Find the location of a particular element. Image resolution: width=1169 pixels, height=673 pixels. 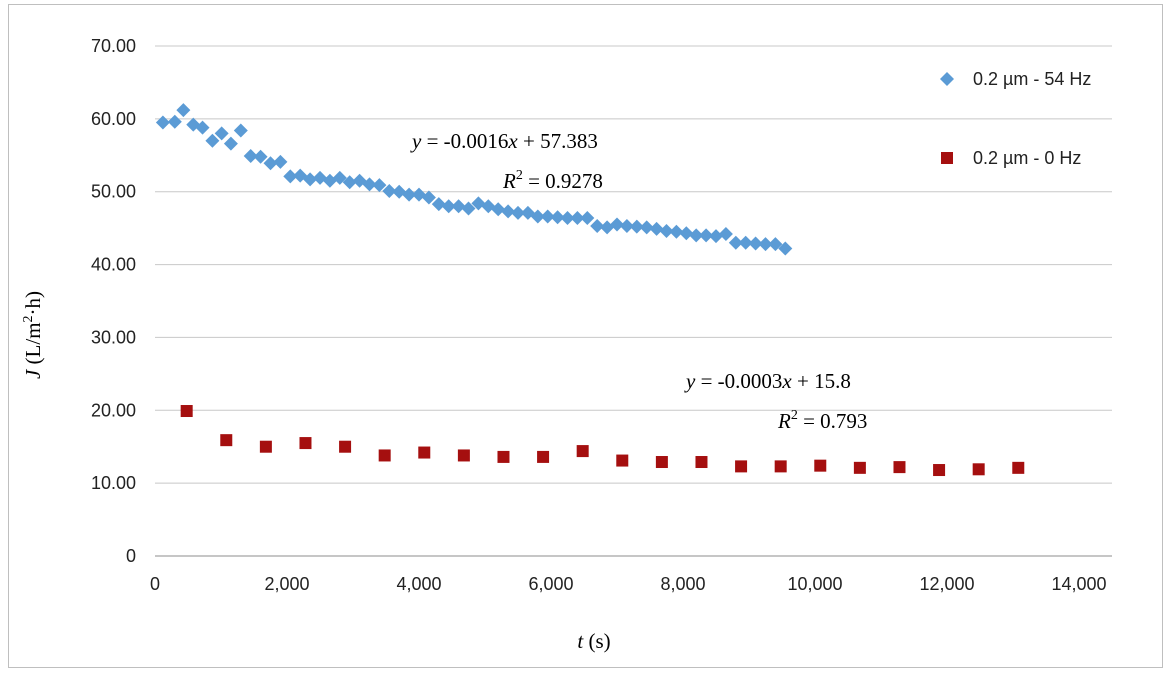

y-axis-title: J (L/m2·h) is located at coordinates (33, 335).